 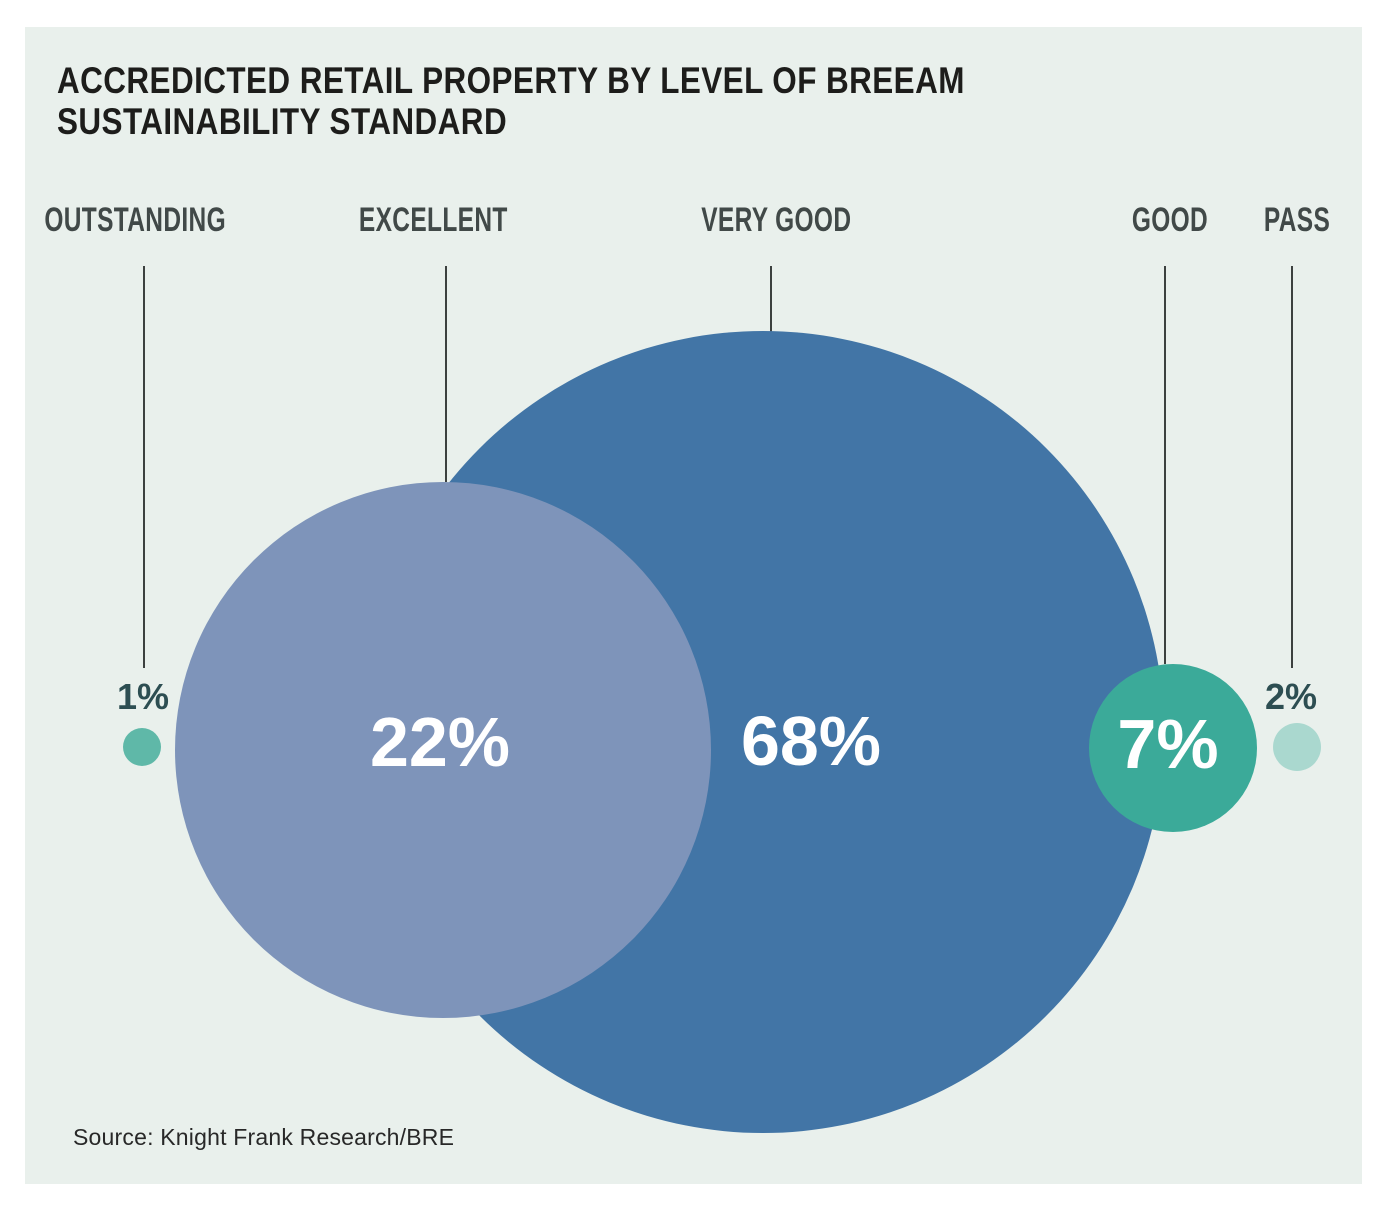 What do you see at coordinates (1292, 467) in the screenshot?
I see `leader-line-pass` at bounding box center [1292, 467].